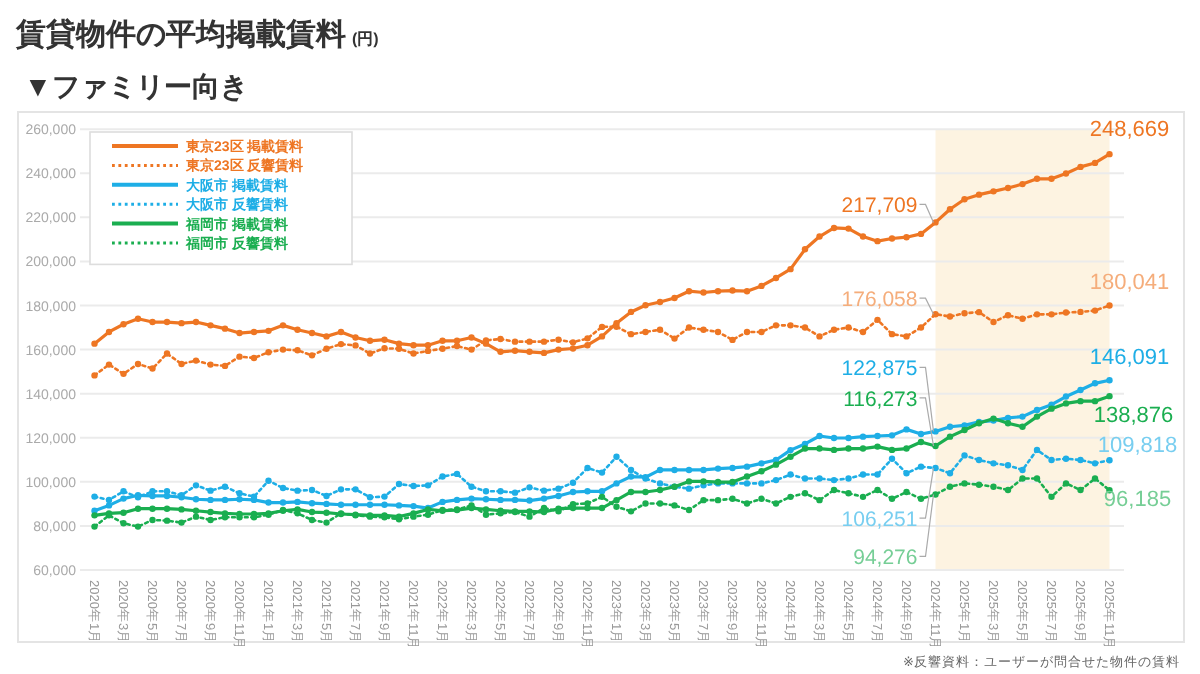  Describe the element at coordinates (1129, 358) in the screenshot. I see `data-label: 146,091` at that location.